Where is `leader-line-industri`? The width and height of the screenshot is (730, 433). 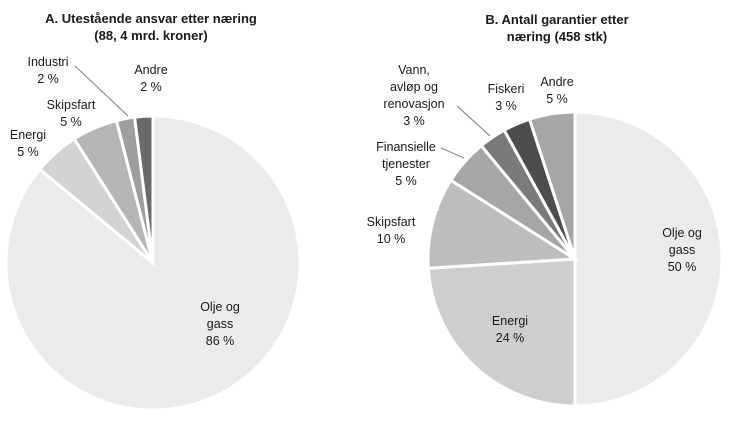 leader-line-industri is located at coordinates (101, 91).